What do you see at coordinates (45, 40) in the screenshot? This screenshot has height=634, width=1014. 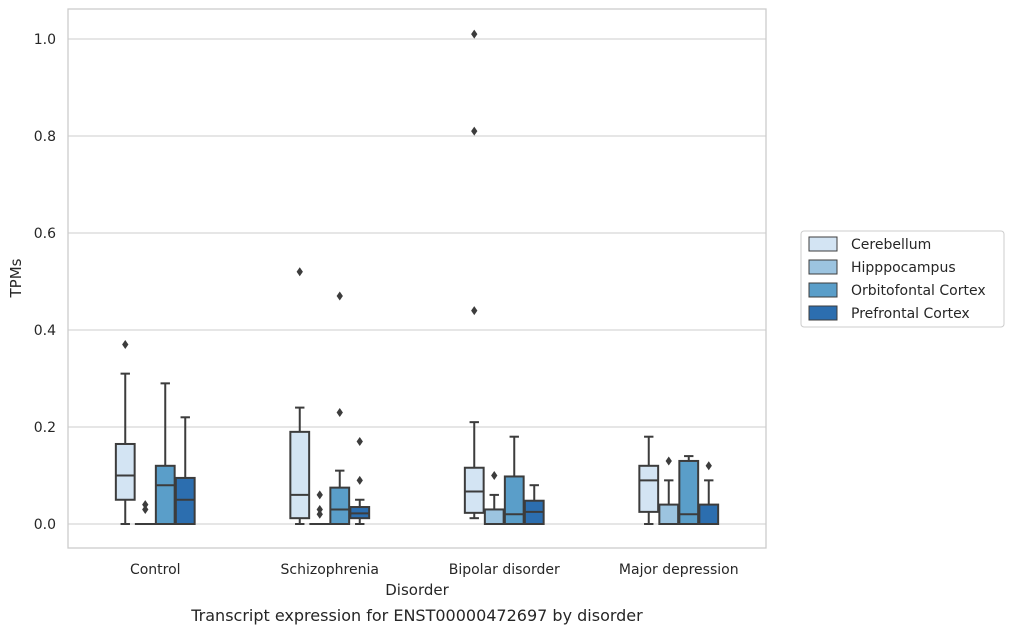 I see `y-tick-label: 1.0` at bounding box center [45, 40].